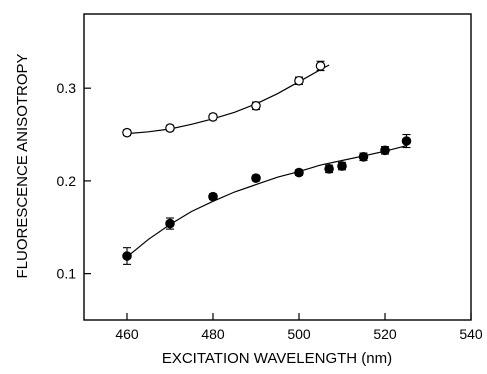  I want to click on x-tick-label: 460, so click(127, 334).